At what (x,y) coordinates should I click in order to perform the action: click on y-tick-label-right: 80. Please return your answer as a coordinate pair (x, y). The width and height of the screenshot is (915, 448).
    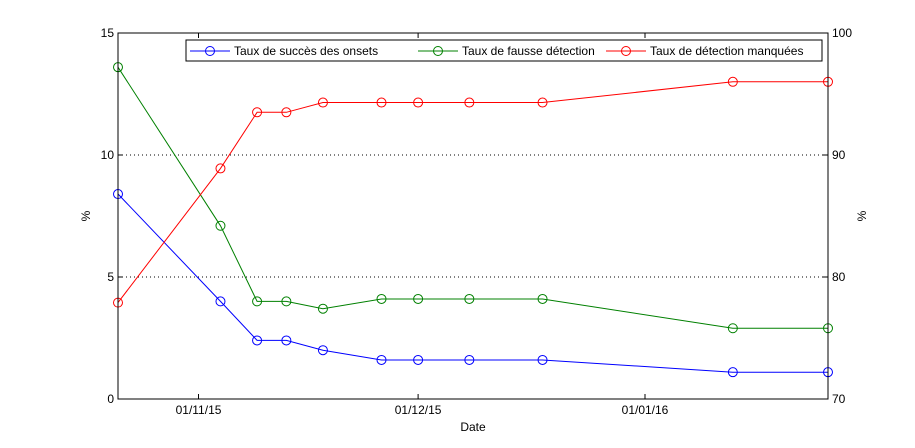
    Looking at the image, I should click on (839, 277).